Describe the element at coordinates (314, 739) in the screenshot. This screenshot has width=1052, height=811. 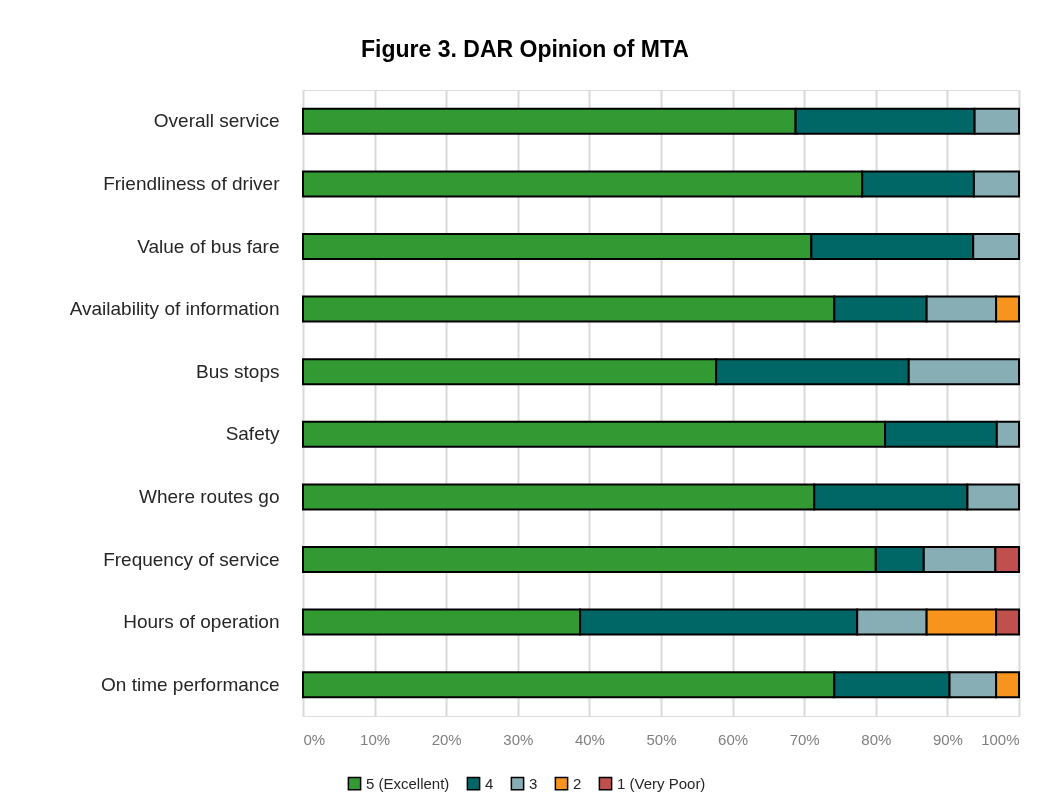
I see `x-tick-label: 0%` at that location.